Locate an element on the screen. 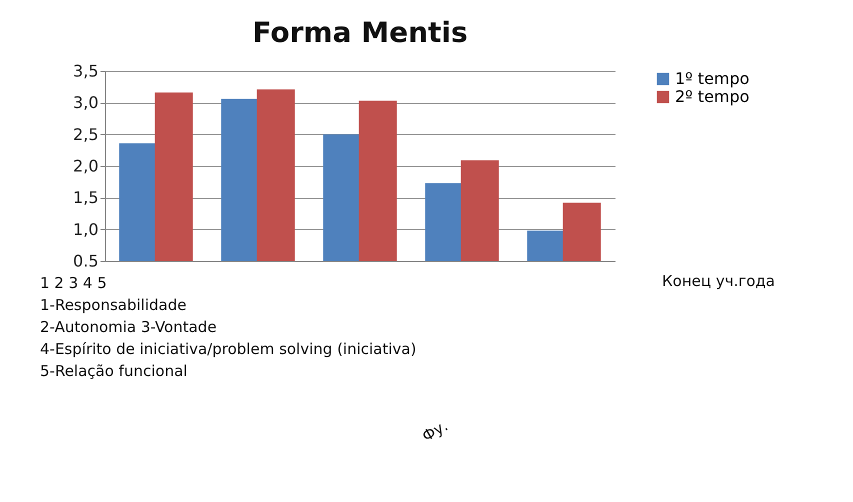 This screenshot has height=502, width=853. text: 1-Responsabilidade is located at coordinates (113, 305).